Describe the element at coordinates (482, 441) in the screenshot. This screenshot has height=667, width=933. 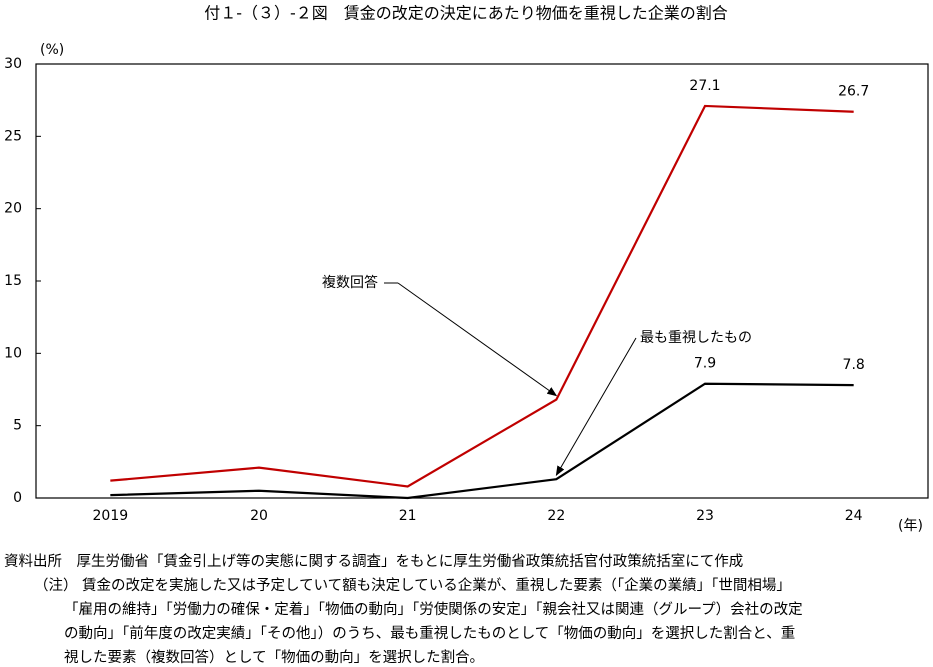
I see `series-line` at that location.